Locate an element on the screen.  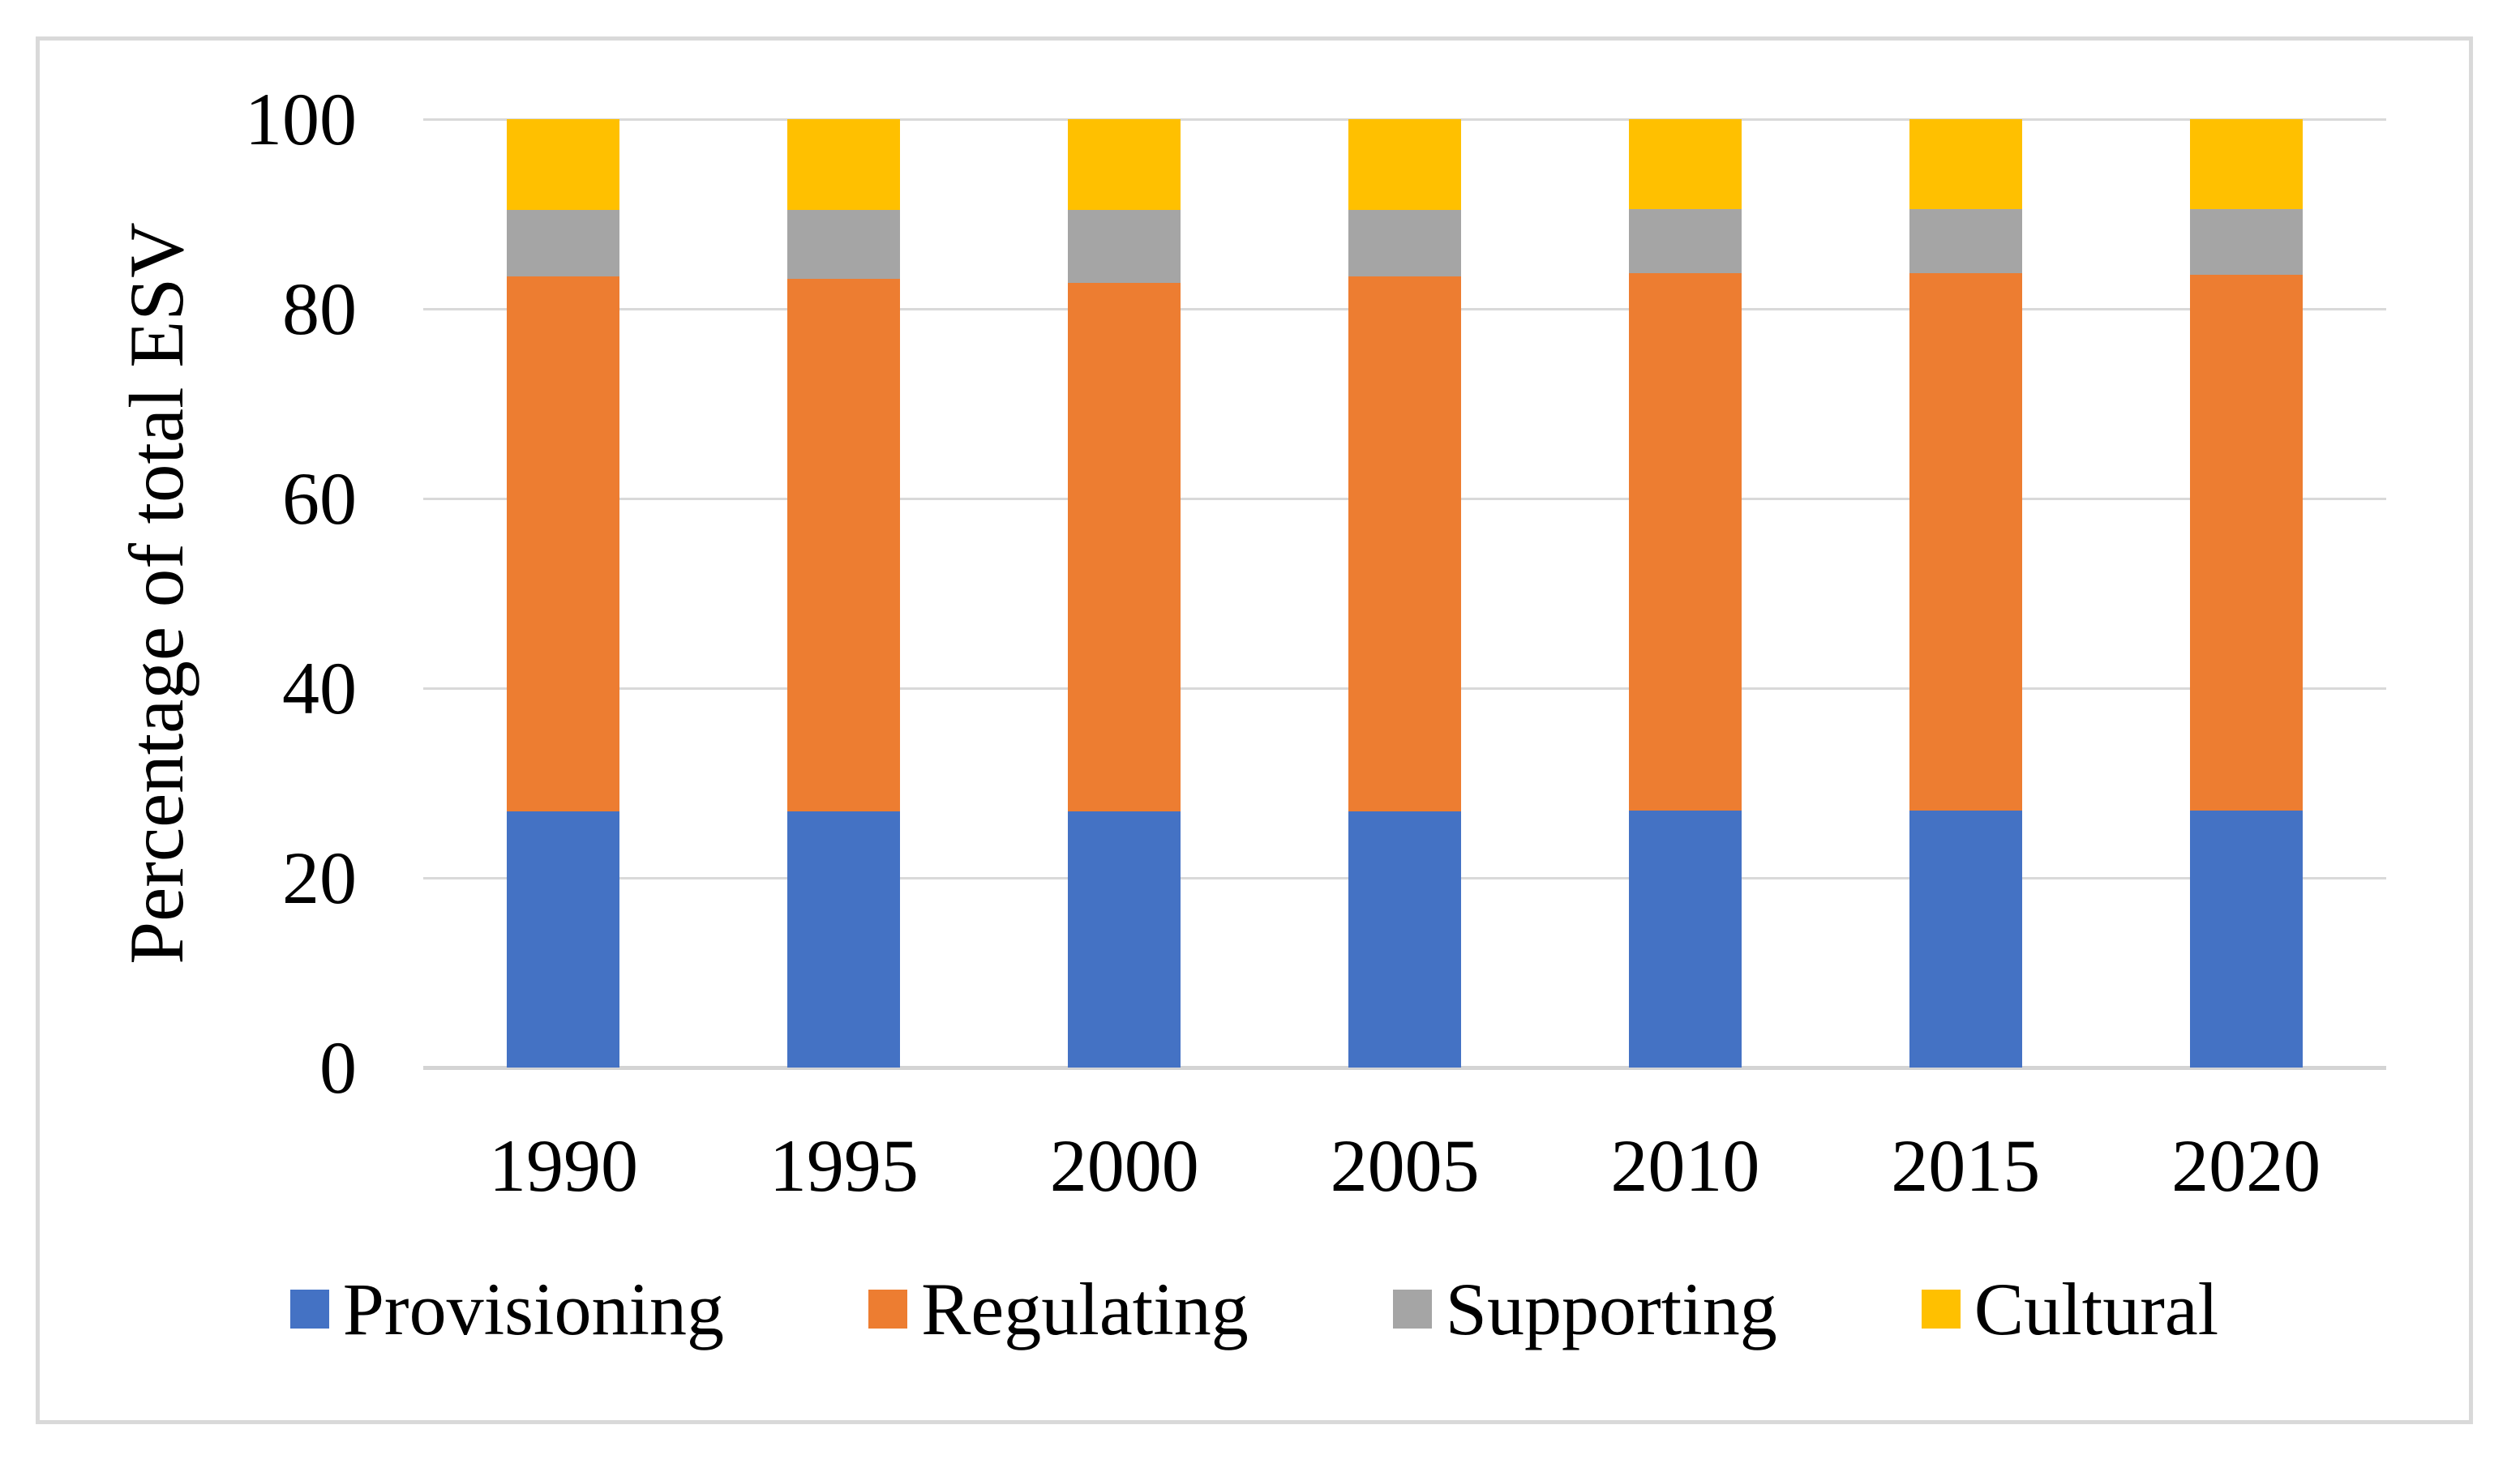
legend-item-regulating: Regulating is located at coordinates (1058, 1309).